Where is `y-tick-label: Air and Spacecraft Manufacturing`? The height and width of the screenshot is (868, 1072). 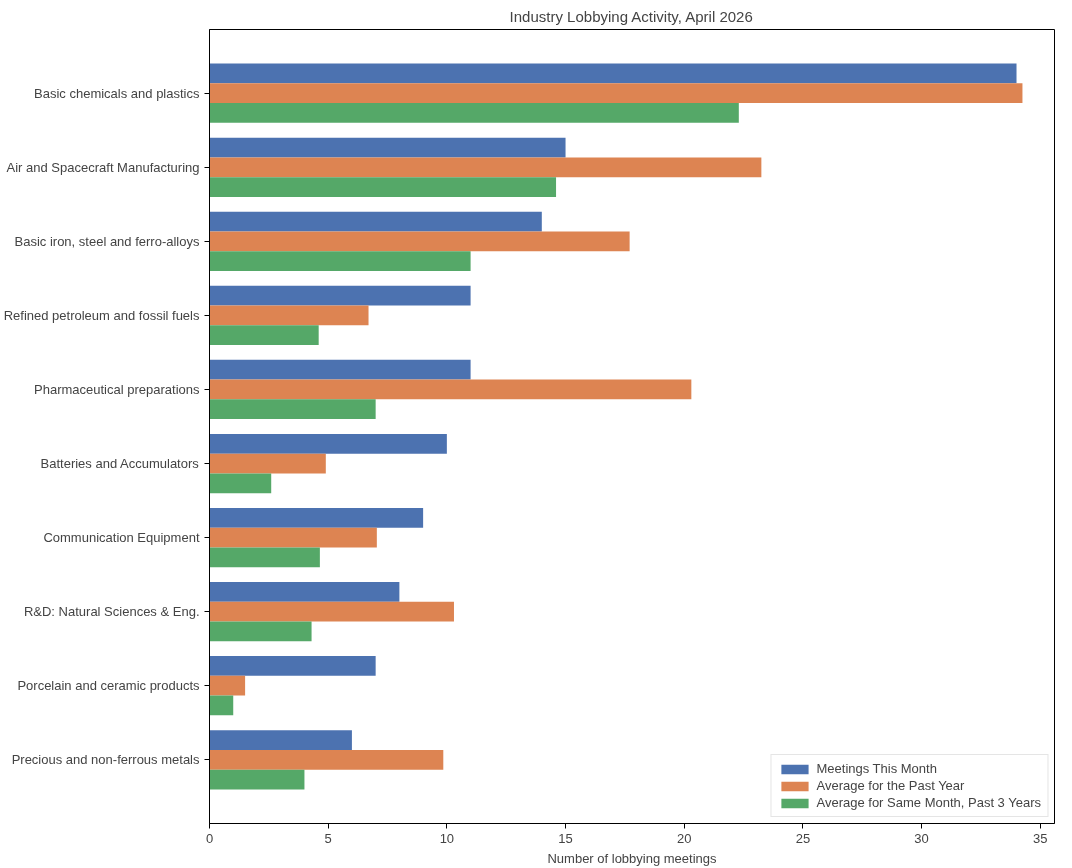
y-tick-label: Air and Spacecraft Manufacturing is located at coordinates (103, 167).